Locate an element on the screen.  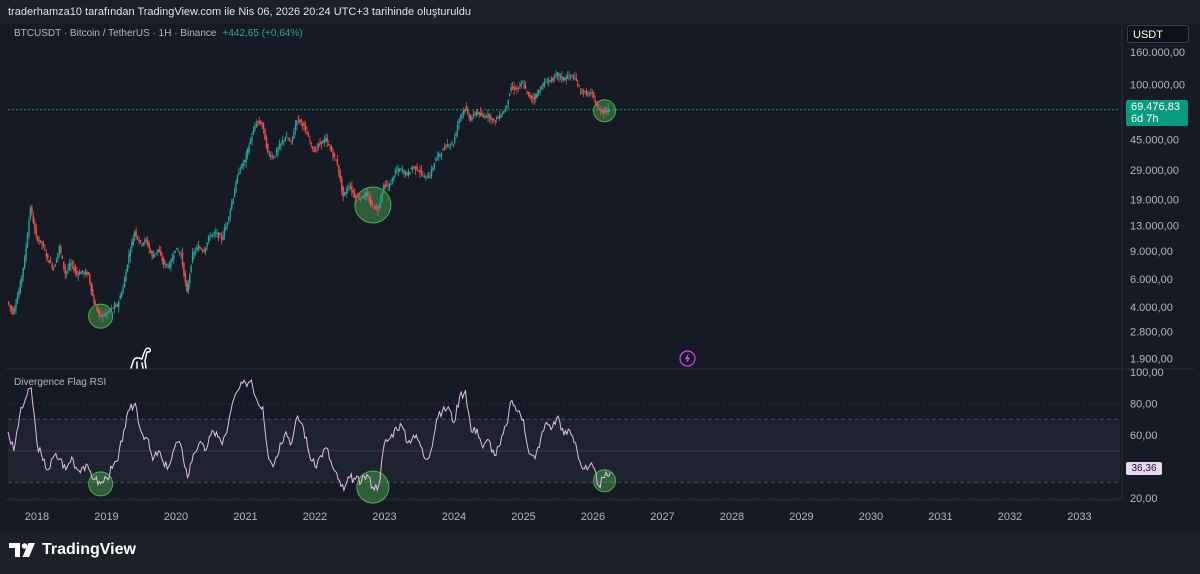
dino-icon is located at coordinates (141, 358).